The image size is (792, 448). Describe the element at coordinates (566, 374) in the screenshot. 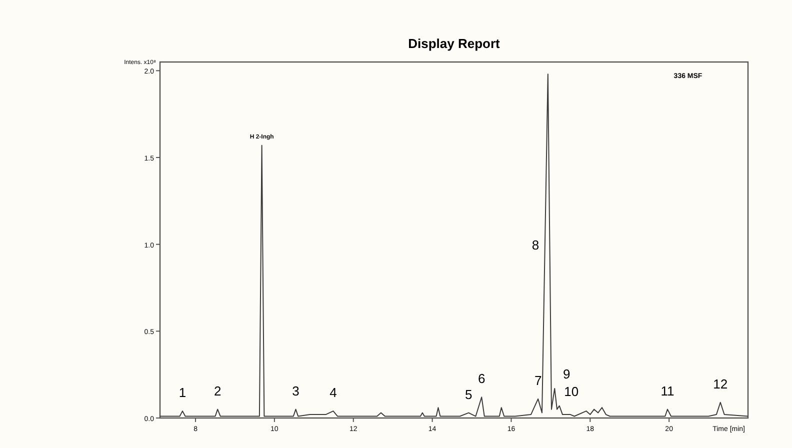

I see `annotation: 9` at that location.